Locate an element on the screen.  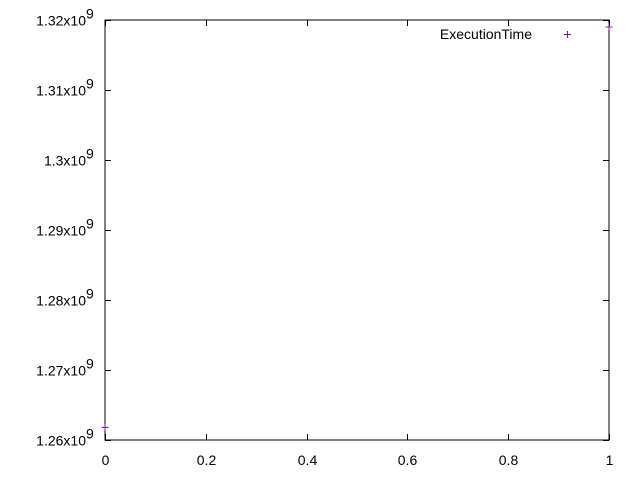
y-tick-label: 1.28x10 is located at coordinates (61, 301).